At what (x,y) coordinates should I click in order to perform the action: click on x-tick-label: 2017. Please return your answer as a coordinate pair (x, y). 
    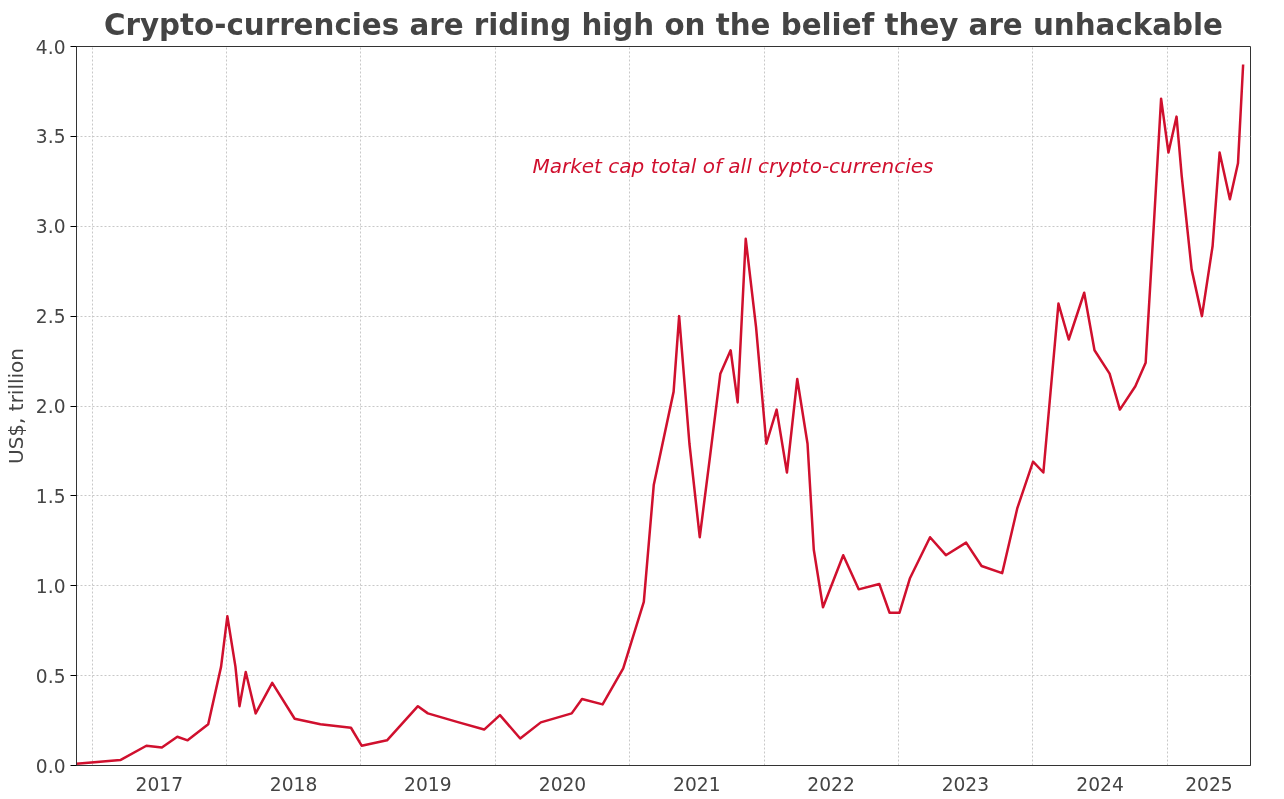
    Looking at the image, I should click on (159, 784).